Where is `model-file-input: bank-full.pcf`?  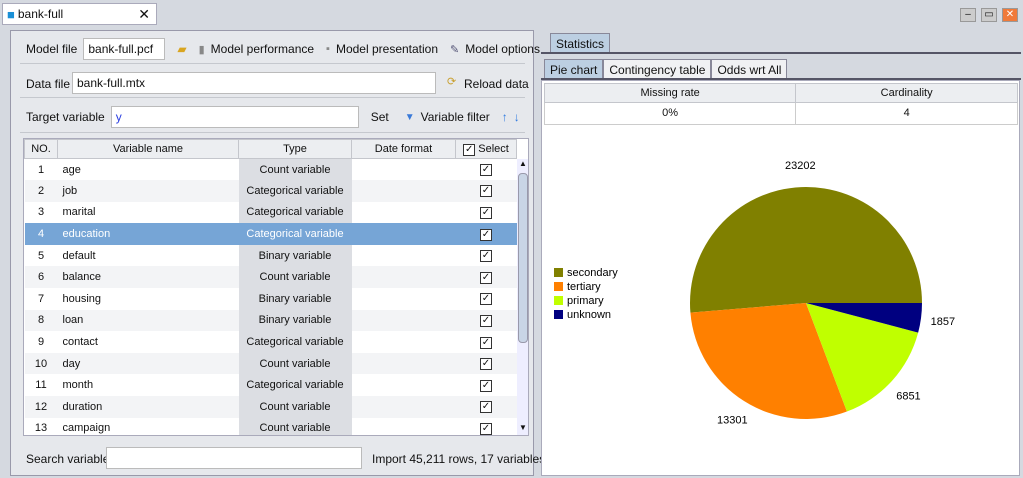 model-file-input: bank-full.pcf is located at coordinates (124, 49).